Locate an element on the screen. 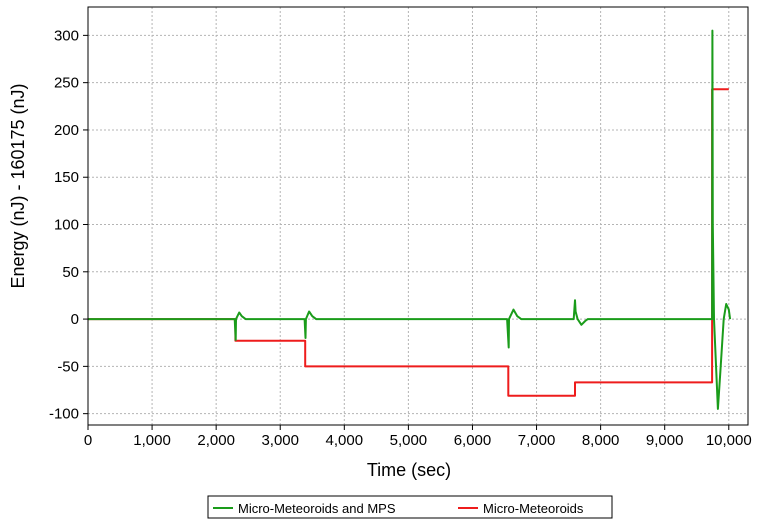 The width and height of the screenshot is (760, 521). legend-label-micro-meteoroids-and-mps: Micro-Meteoroids and MPS is located at coordinates (317, 508).